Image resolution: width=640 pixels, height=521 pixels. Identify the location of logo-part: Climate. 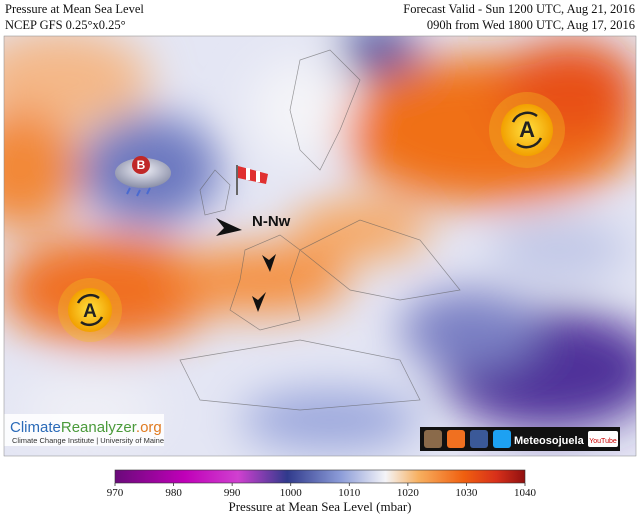
(35, 427).